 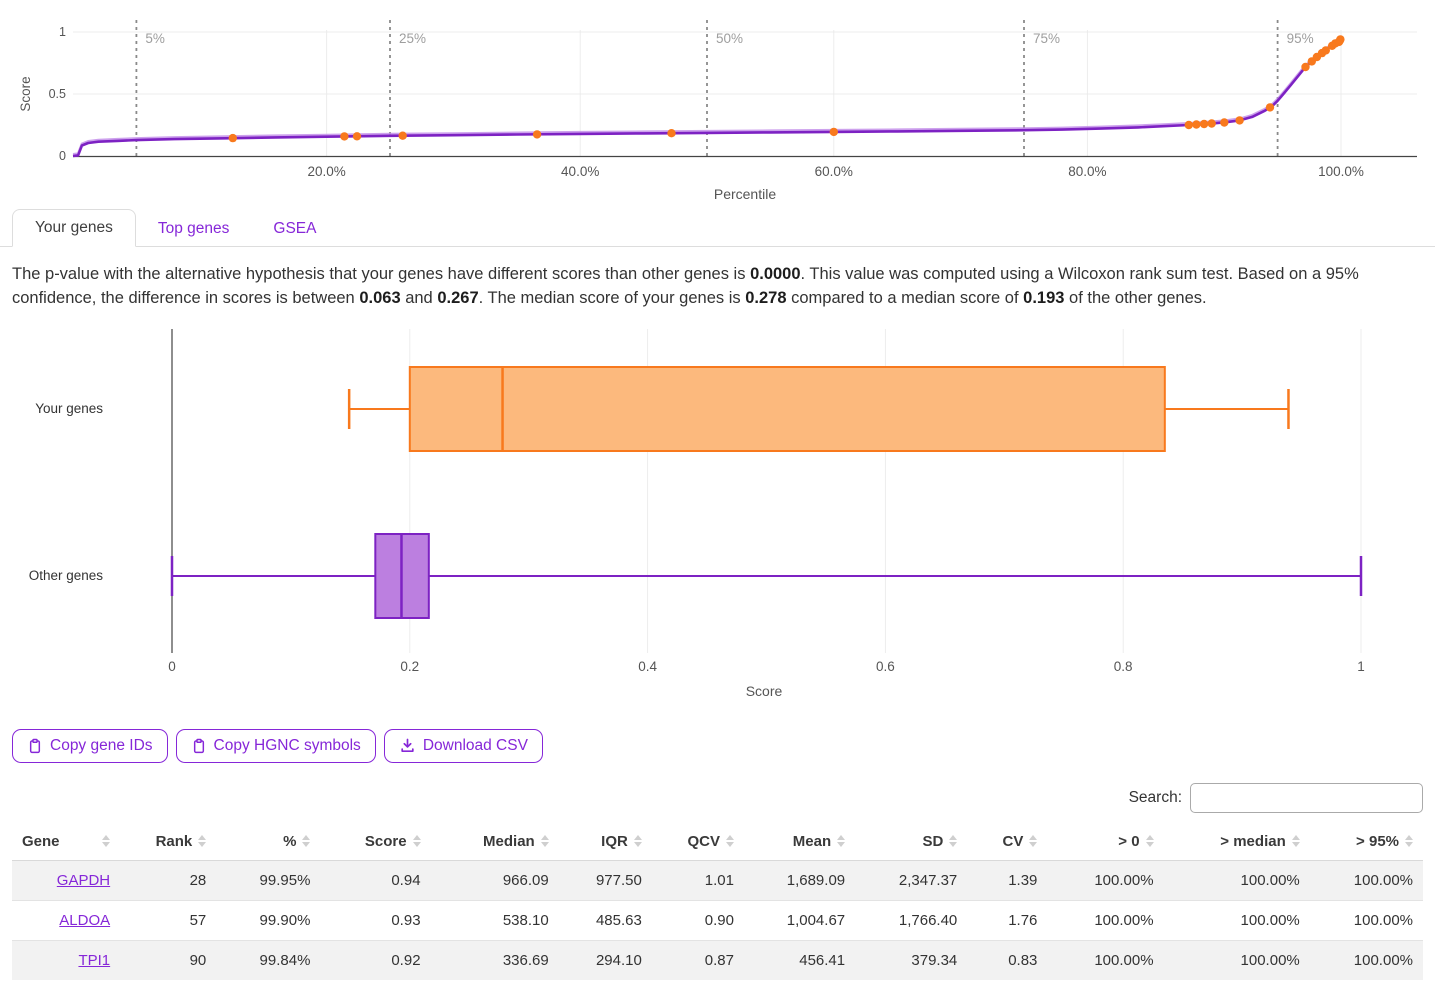 I want to click on svg-text: 40.0%, so click(x=580, y=171).